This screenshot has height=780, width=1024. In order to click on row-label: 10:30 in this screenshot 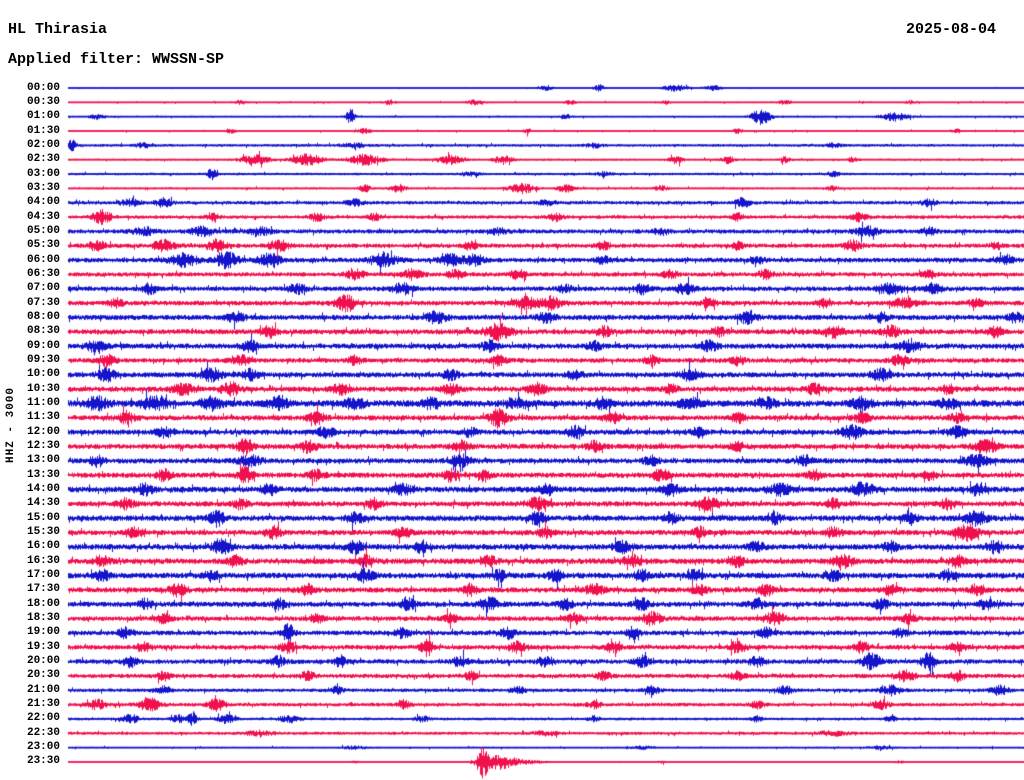, I will do `click(43, 388)`.